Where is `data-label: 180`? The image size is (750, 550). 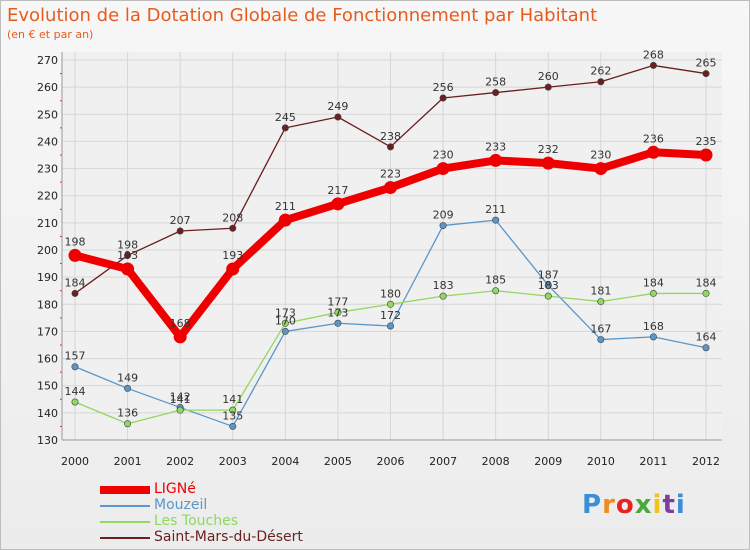 data-label: 180 is located at coordinates (390, 293).